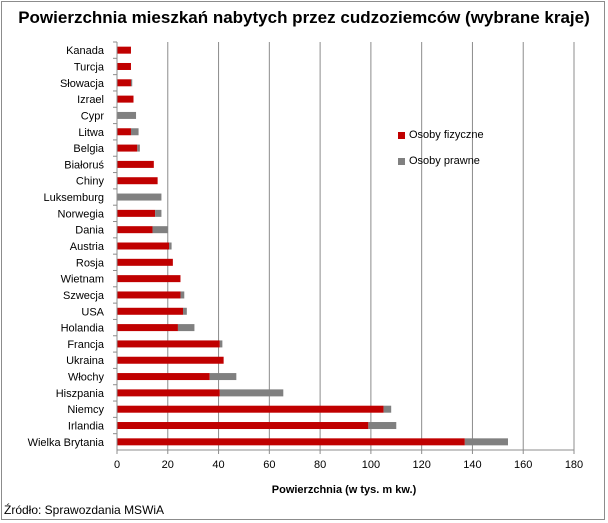 This screenshot has width=608, height=523. What do you see at coordinates (90, 100) in the screenshot?
I see `y-tick-label: Izrael` at bounding box center [90, 100].